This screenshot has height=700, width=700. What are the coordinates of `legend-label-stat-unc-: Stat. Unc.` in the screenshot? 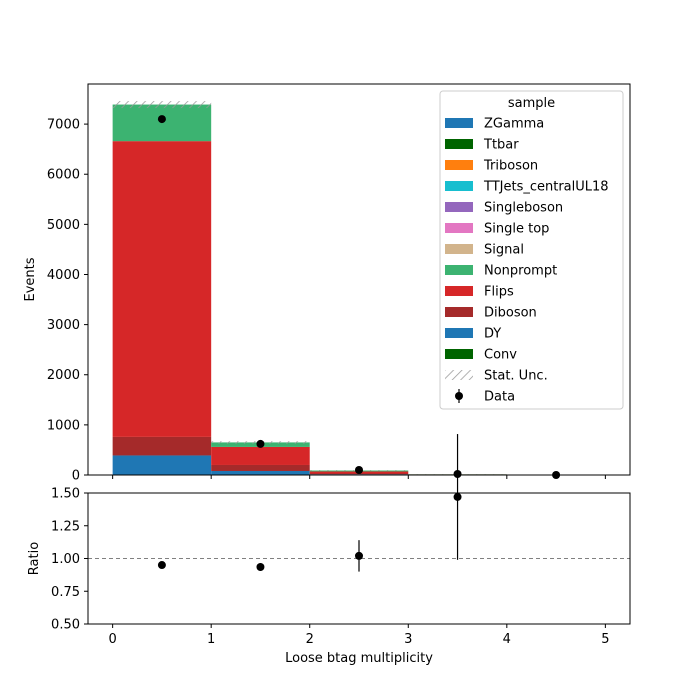 It's located at (516, 376).